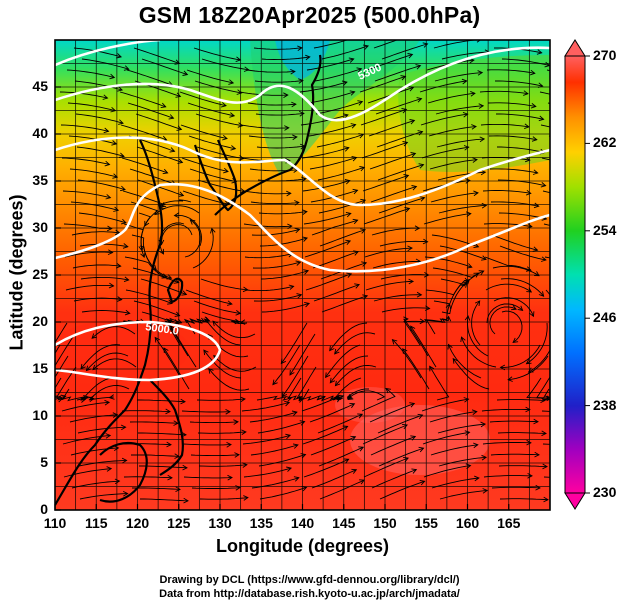 The width and height of the screenshot is (619, 605). What do you see at coordinates (40, 274) in the screenshot?
I see `y-tick-label: 25` at bounding box center [40, 274].